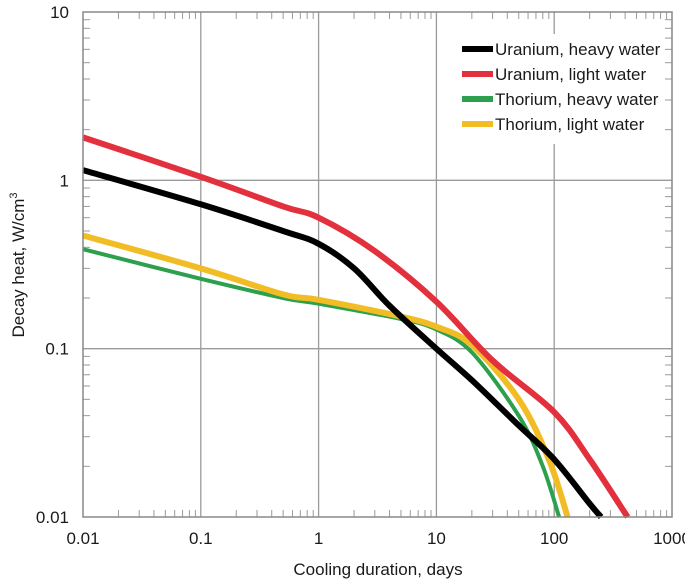 The image size is (685, 581). I want to click on y-tick-label: 0.1, so click(57, 349).